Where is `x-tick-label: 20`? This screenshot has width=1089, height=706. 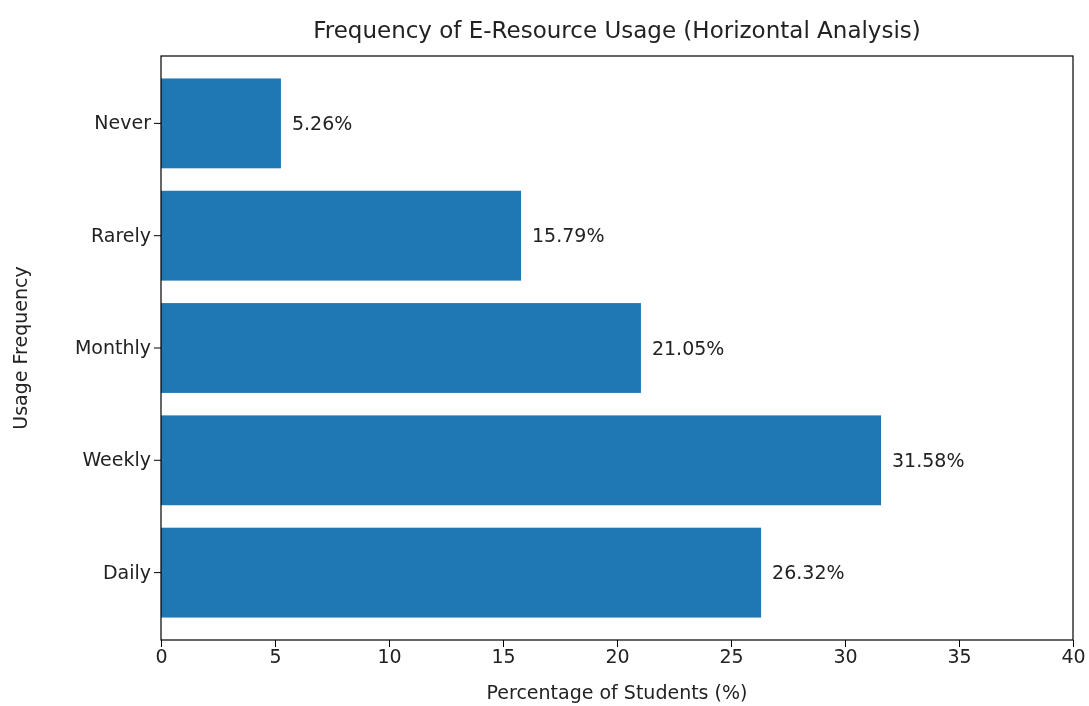 x-tick-label: 20 is located at coordinates (617, 656).